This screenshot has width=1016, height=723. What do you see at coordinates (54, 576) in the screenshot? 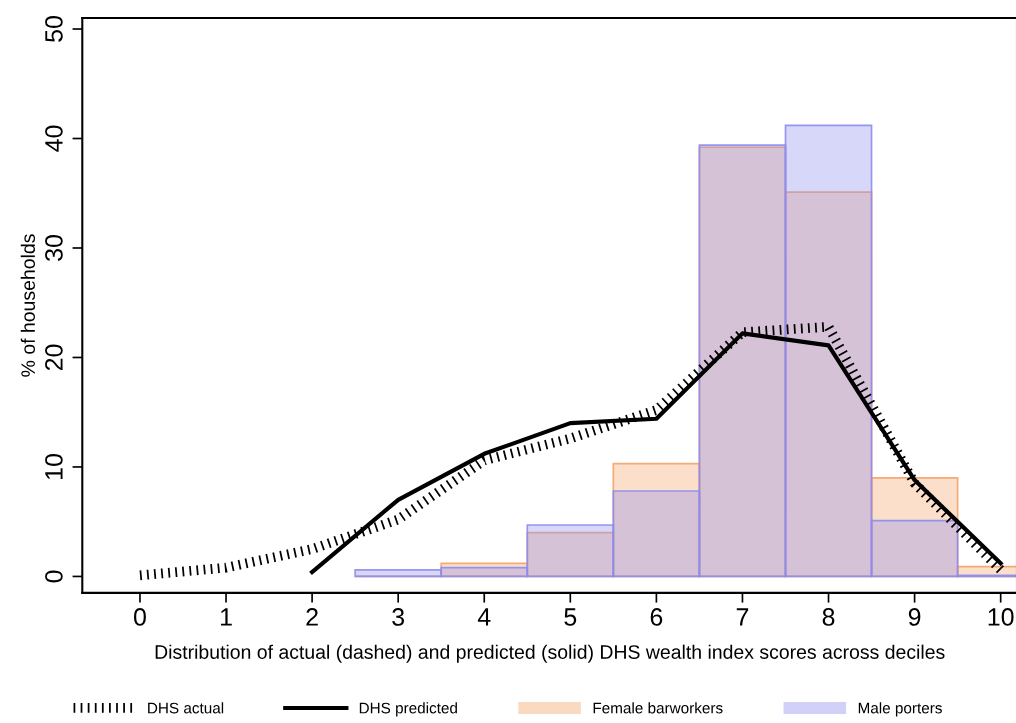
I see `y-tick-label: 0` at bounding box center [54, 576].